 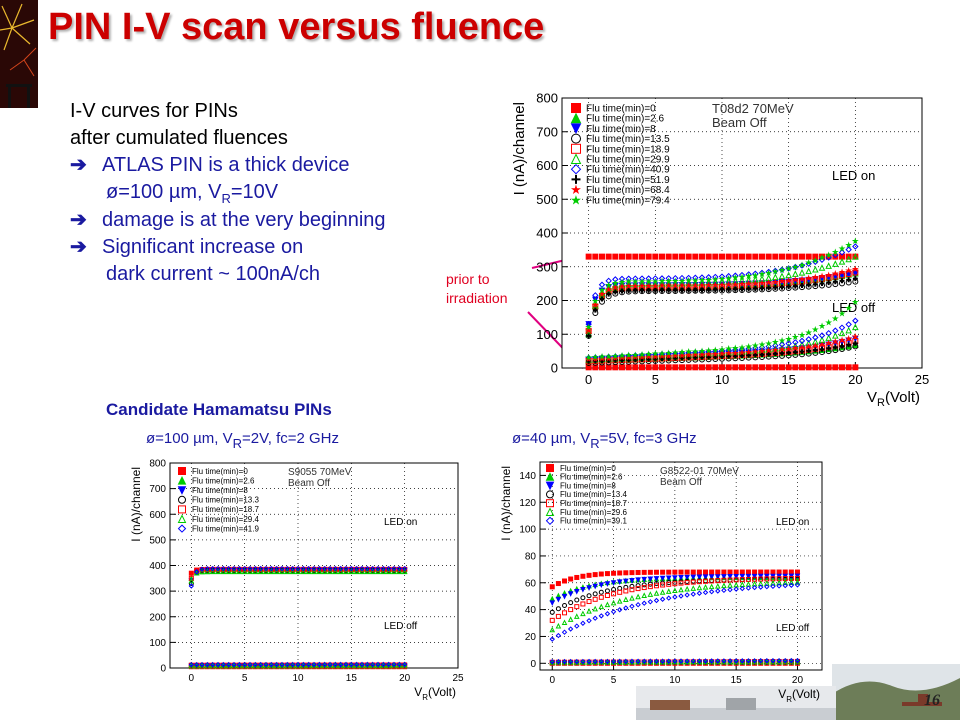 I want to click on x-tick-label: 15, so click(x=352, y=678).